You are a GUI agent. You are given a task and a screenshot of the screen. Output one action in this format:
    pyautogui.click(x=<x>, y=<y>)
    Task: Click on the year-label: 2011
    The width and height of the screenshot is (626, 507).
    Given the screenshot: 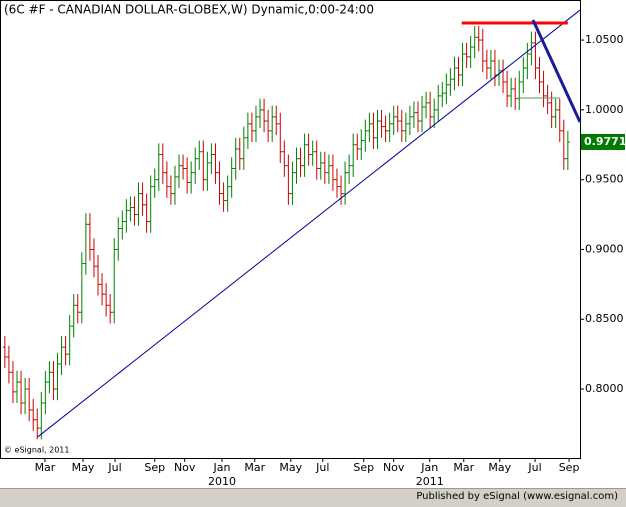 What is the action you would take?
    pyautogui.click(x=430, y=481)
    